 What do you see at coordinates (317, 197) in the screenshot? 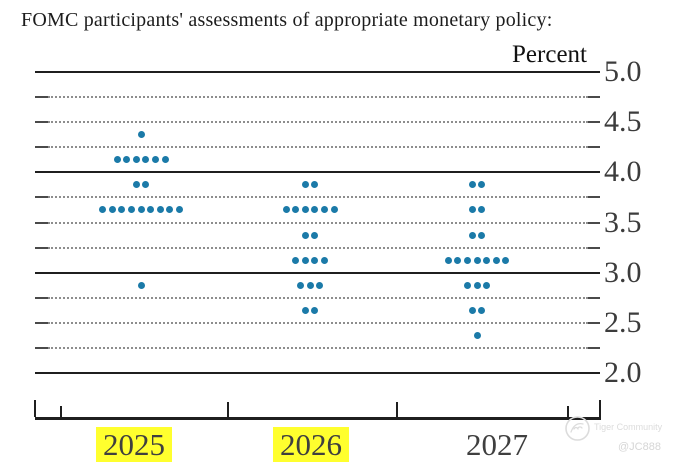
I see `gridline-dotted-3.75` at bounding box center [317, 197].